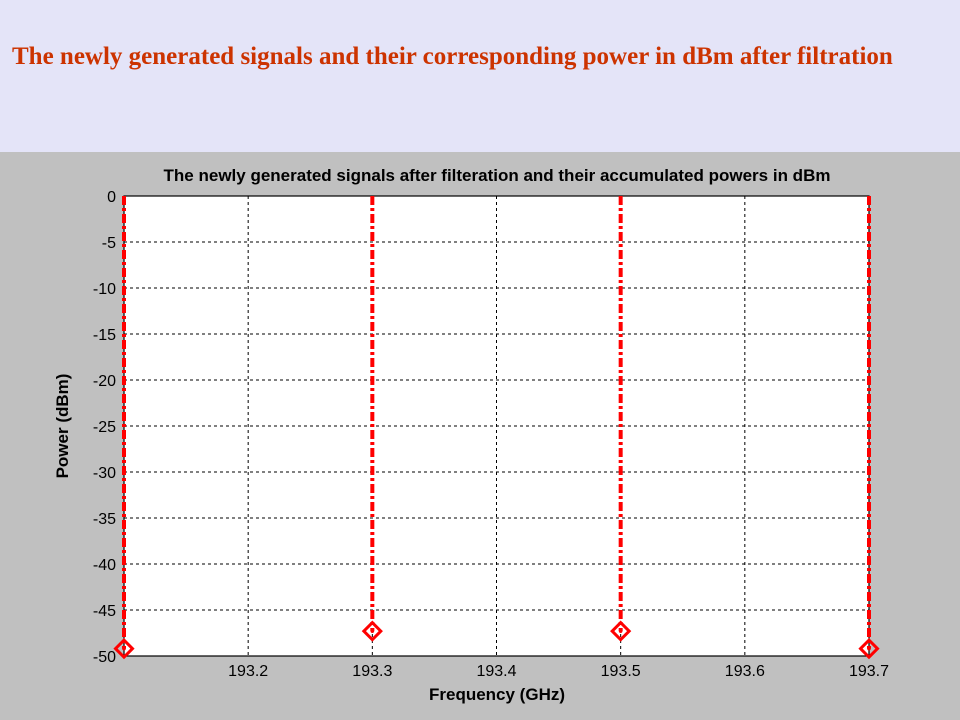 The width and height of the screenshot is (960, 720). What do you see at coordinates (104, 289) in the screenshot?
I see `y-tick-label: -10` at bounding box center [104, 289].